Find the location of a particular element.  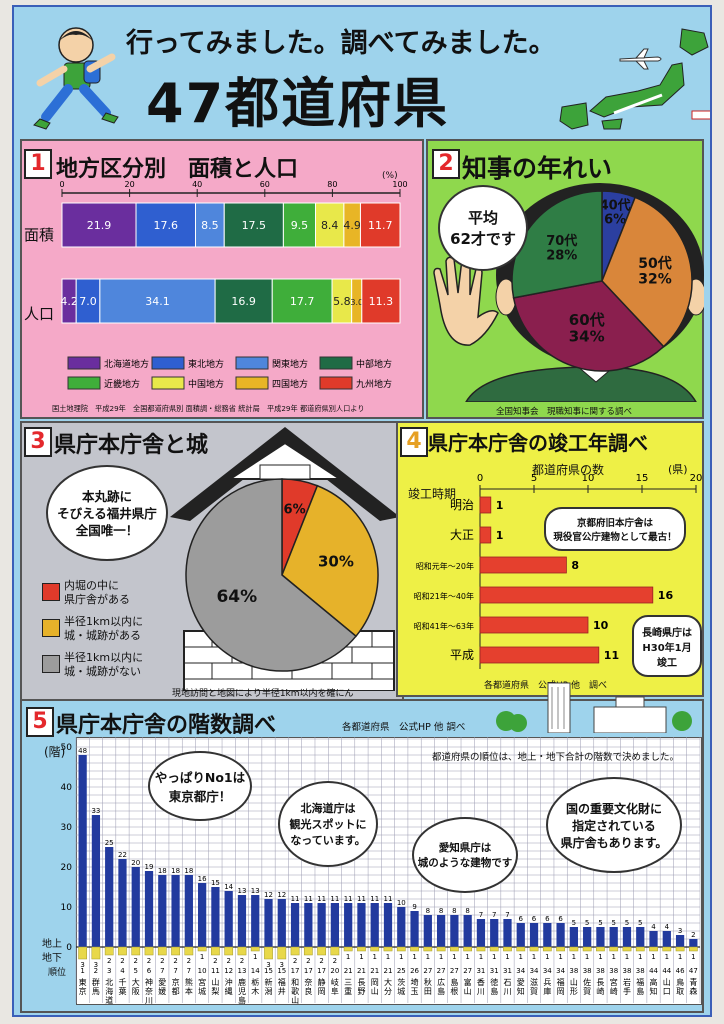

s4-tick-label: 0 is located at coordinates (480, 478).